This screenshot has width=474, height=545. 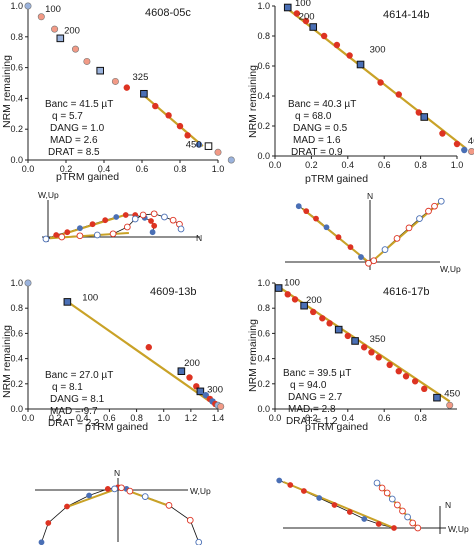 I want to click on zijderveld-4608-05c: W,Up N, so click(x=120, y=216).